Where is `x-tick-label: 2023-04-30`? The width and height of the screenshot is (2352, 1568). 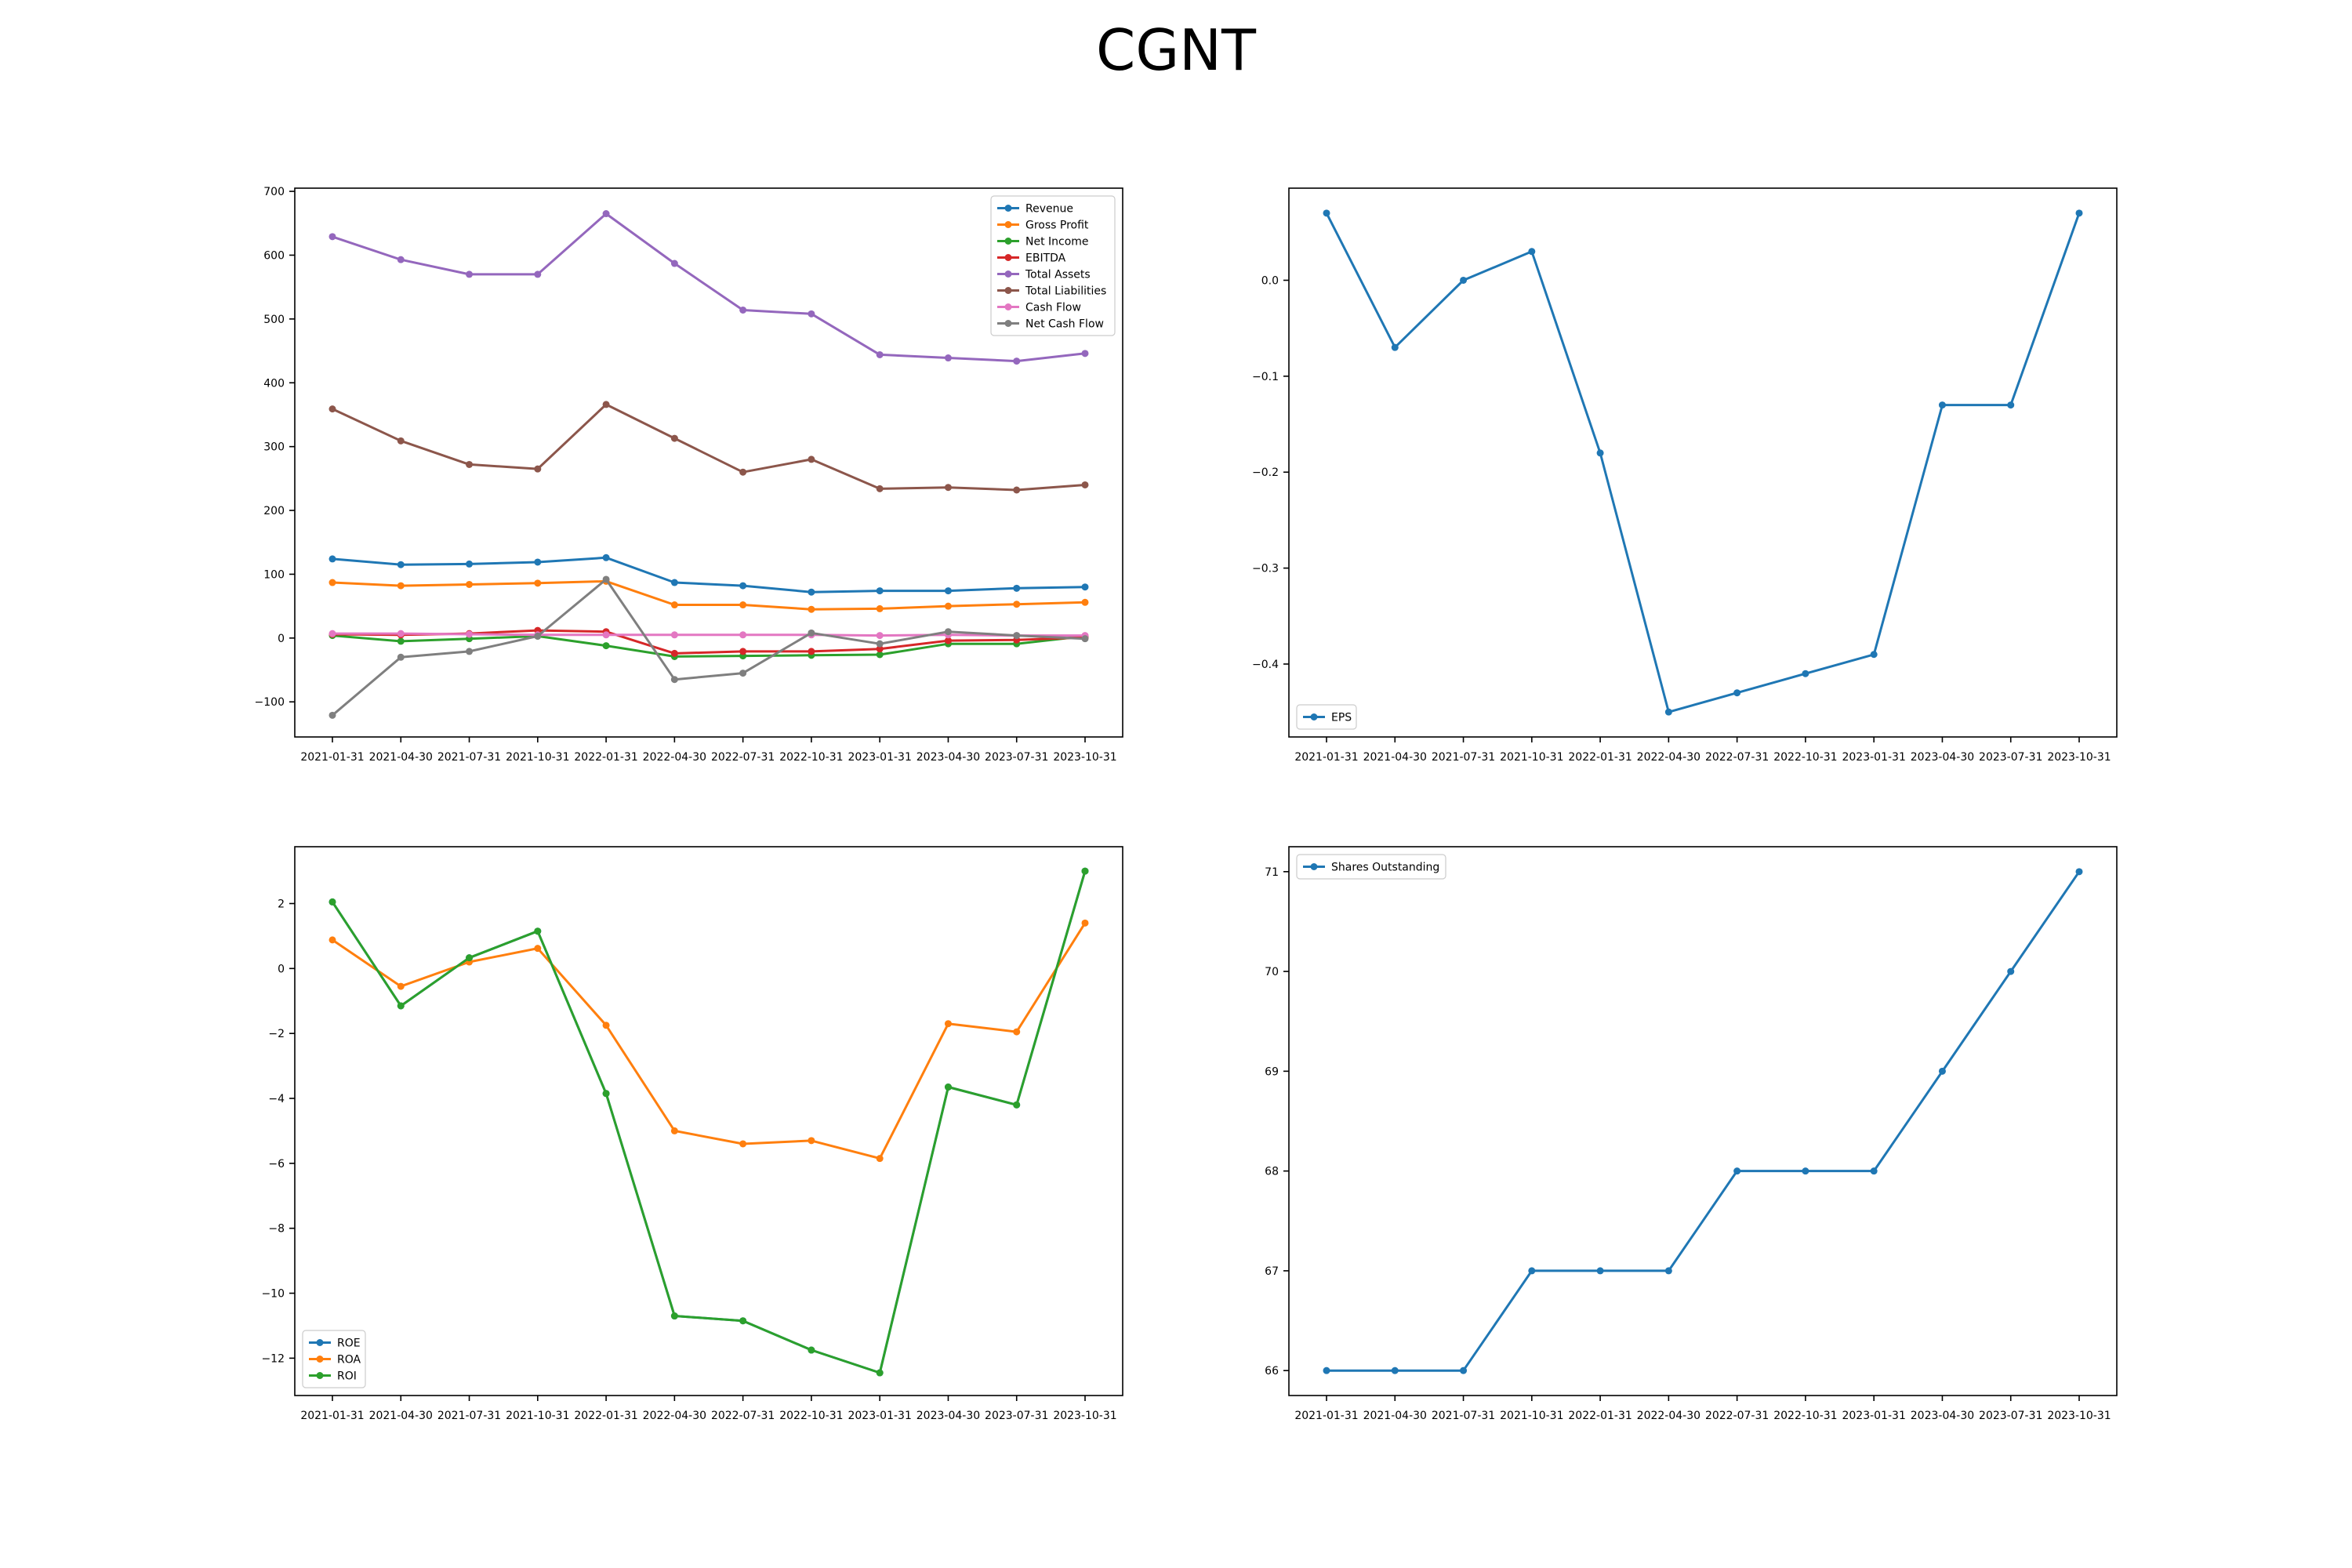
x-tick-label: 2023-04-30 is located at coordinates (1943, 757).